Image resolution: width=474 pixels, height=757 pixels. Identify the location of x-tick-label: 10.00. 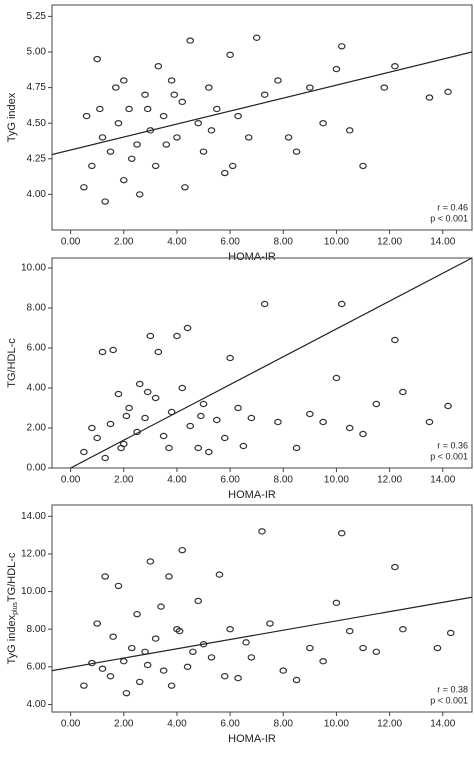
(336, 724).